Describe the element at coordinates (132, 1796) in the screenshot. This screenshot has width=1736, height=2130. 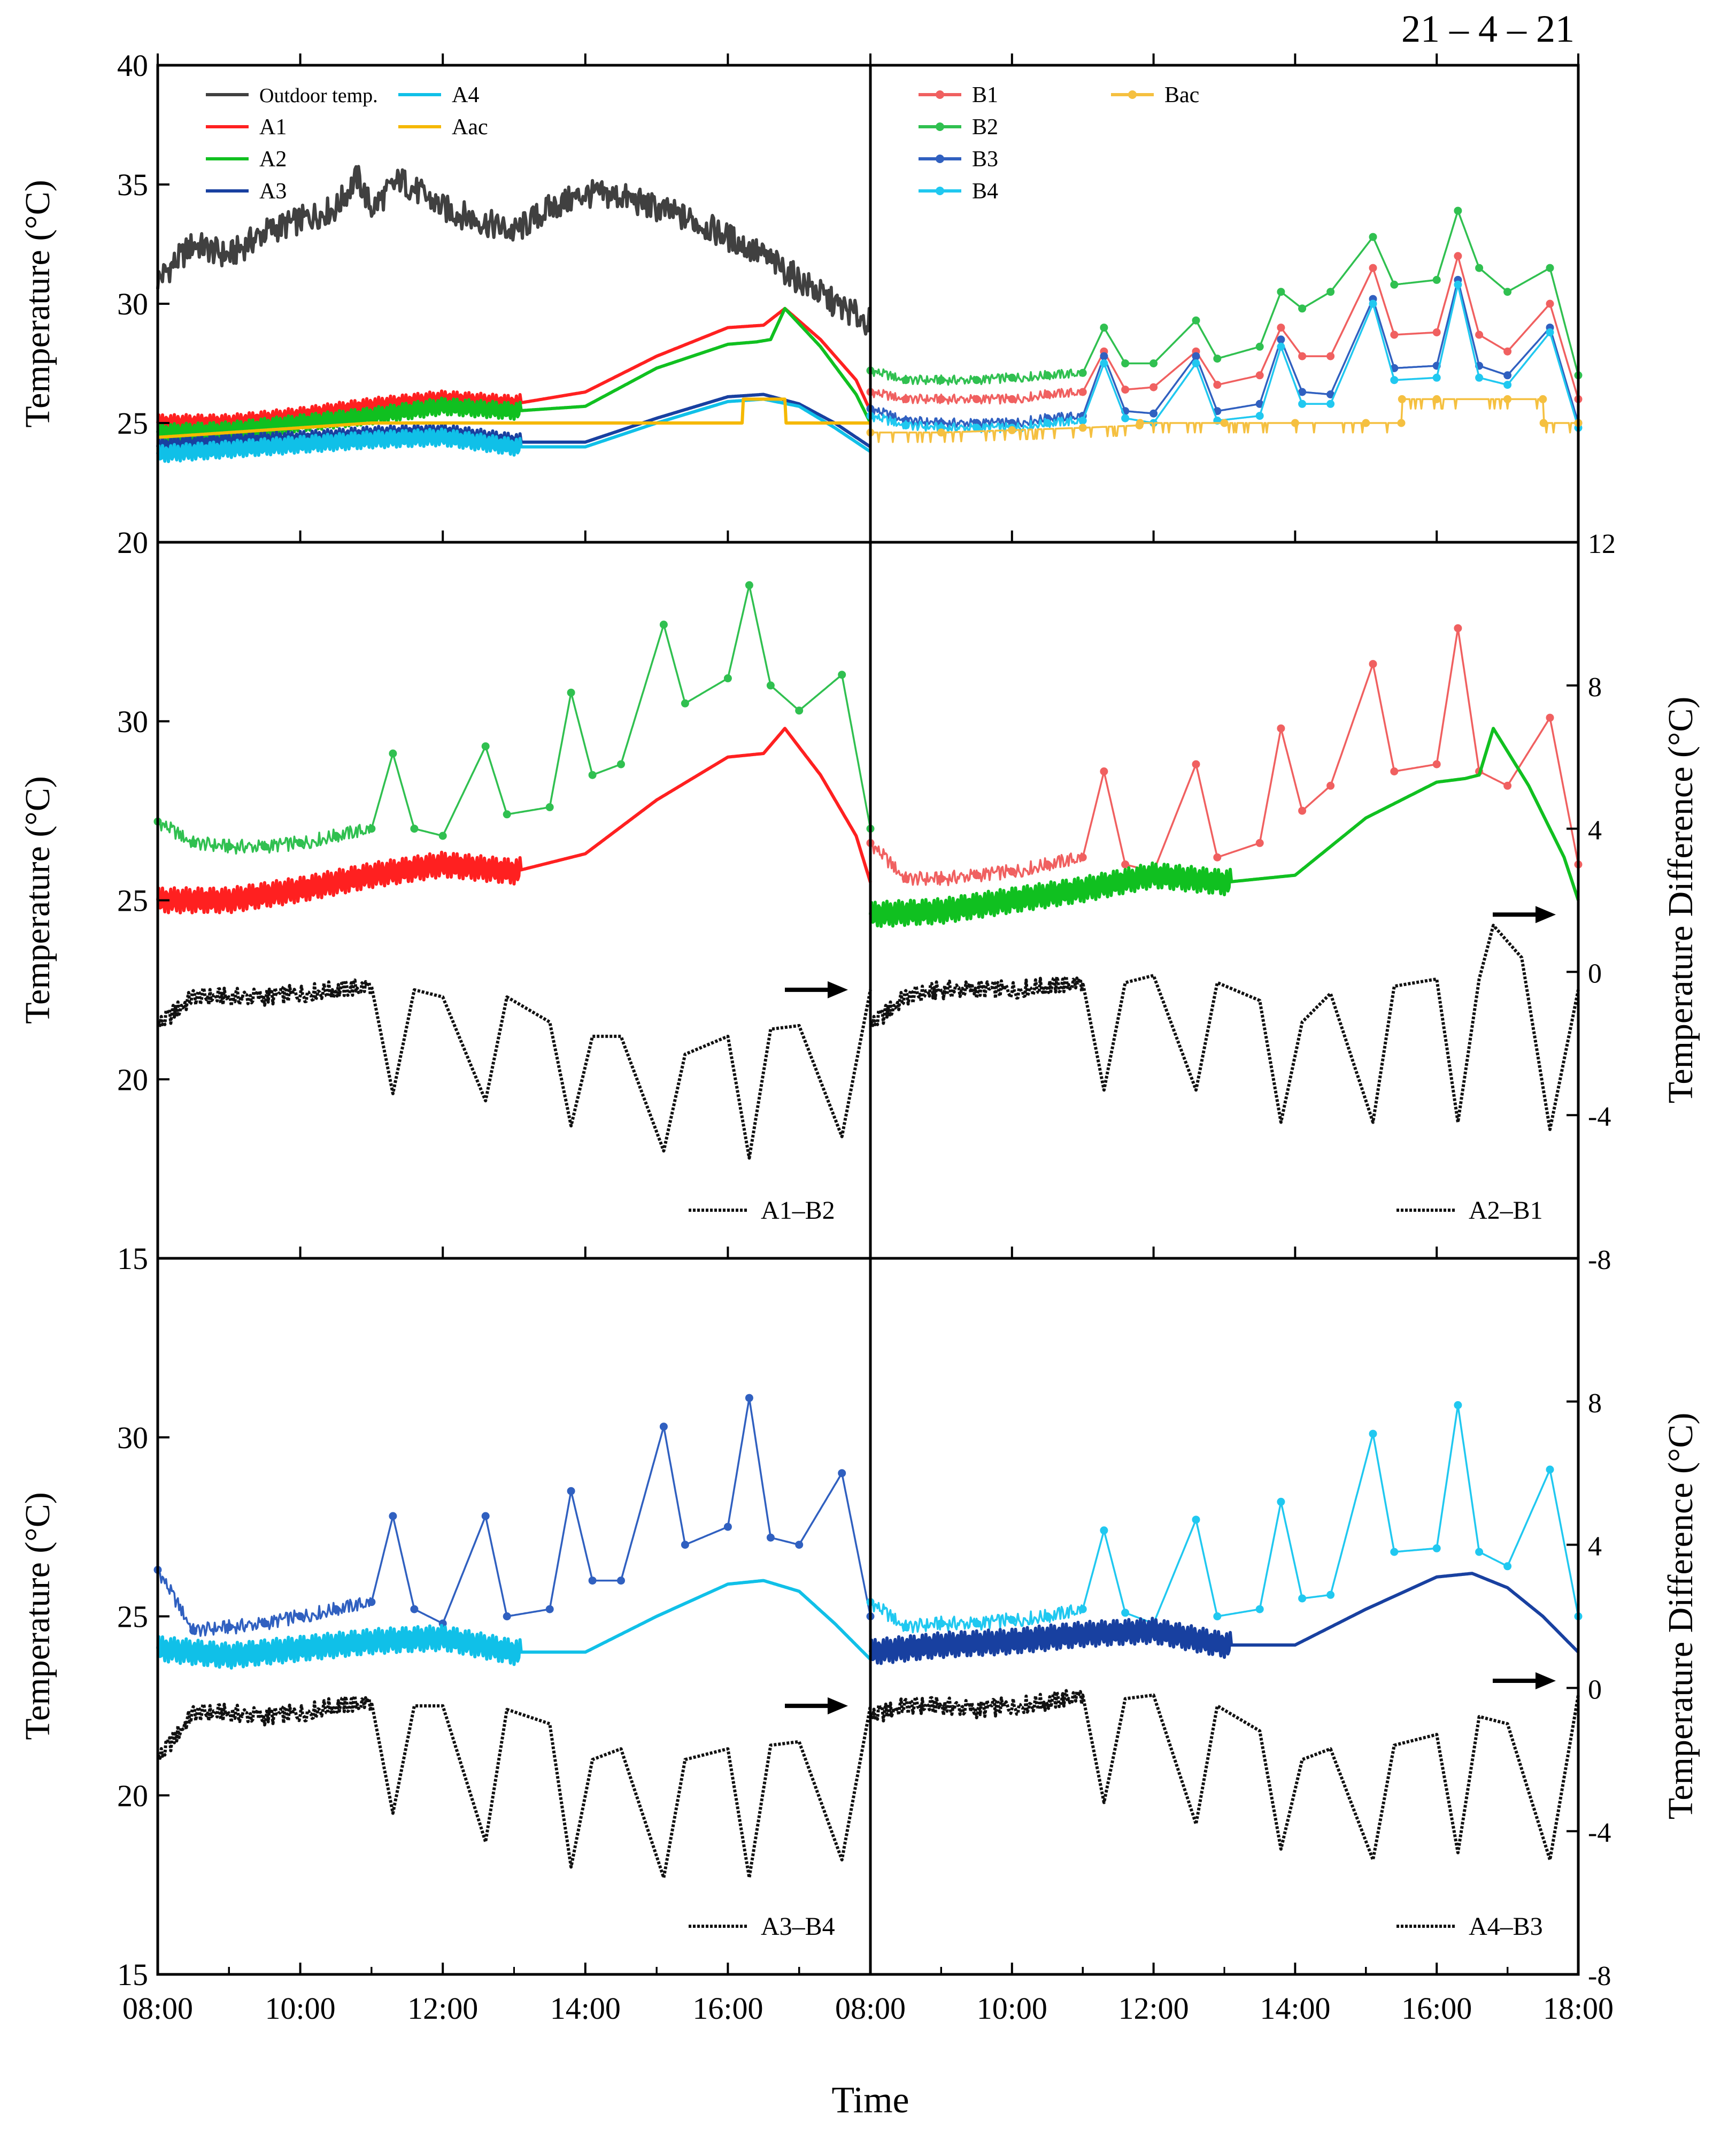
I see `y-tick-label: 20` at that location.